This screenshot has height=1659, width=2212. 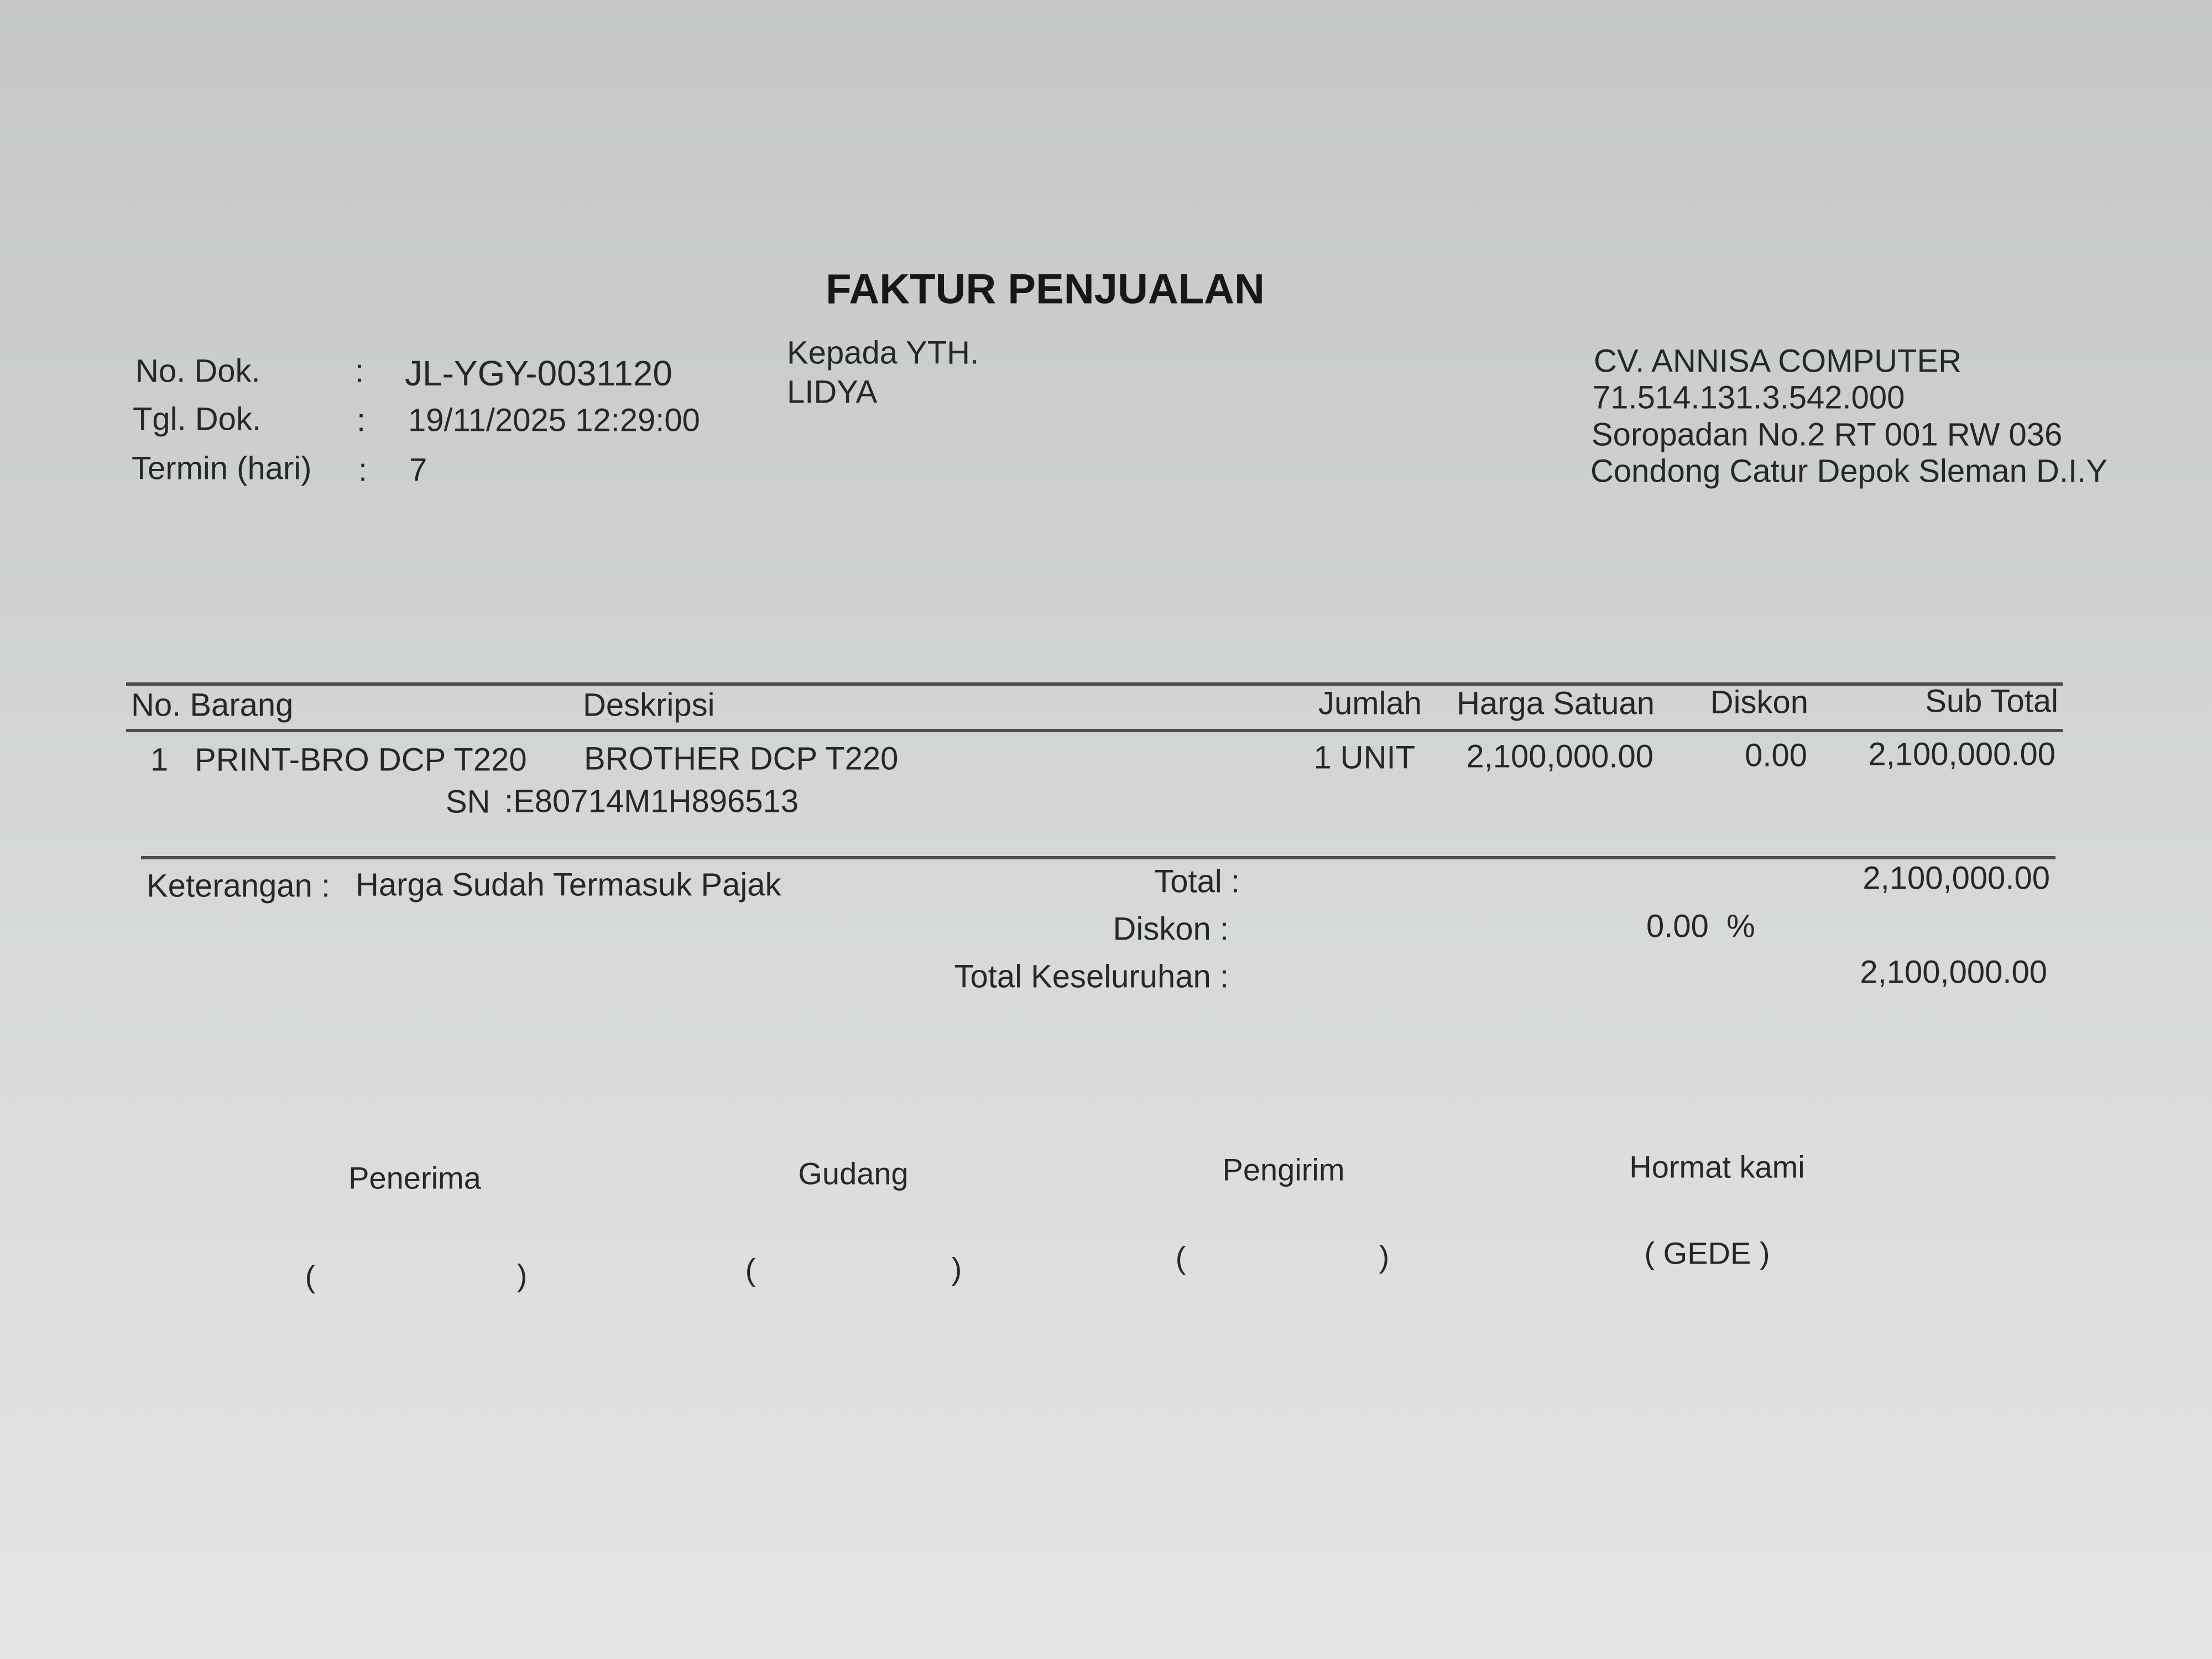 I want to click on no-dok-label: No. Dok., so click(x=198, y=371).